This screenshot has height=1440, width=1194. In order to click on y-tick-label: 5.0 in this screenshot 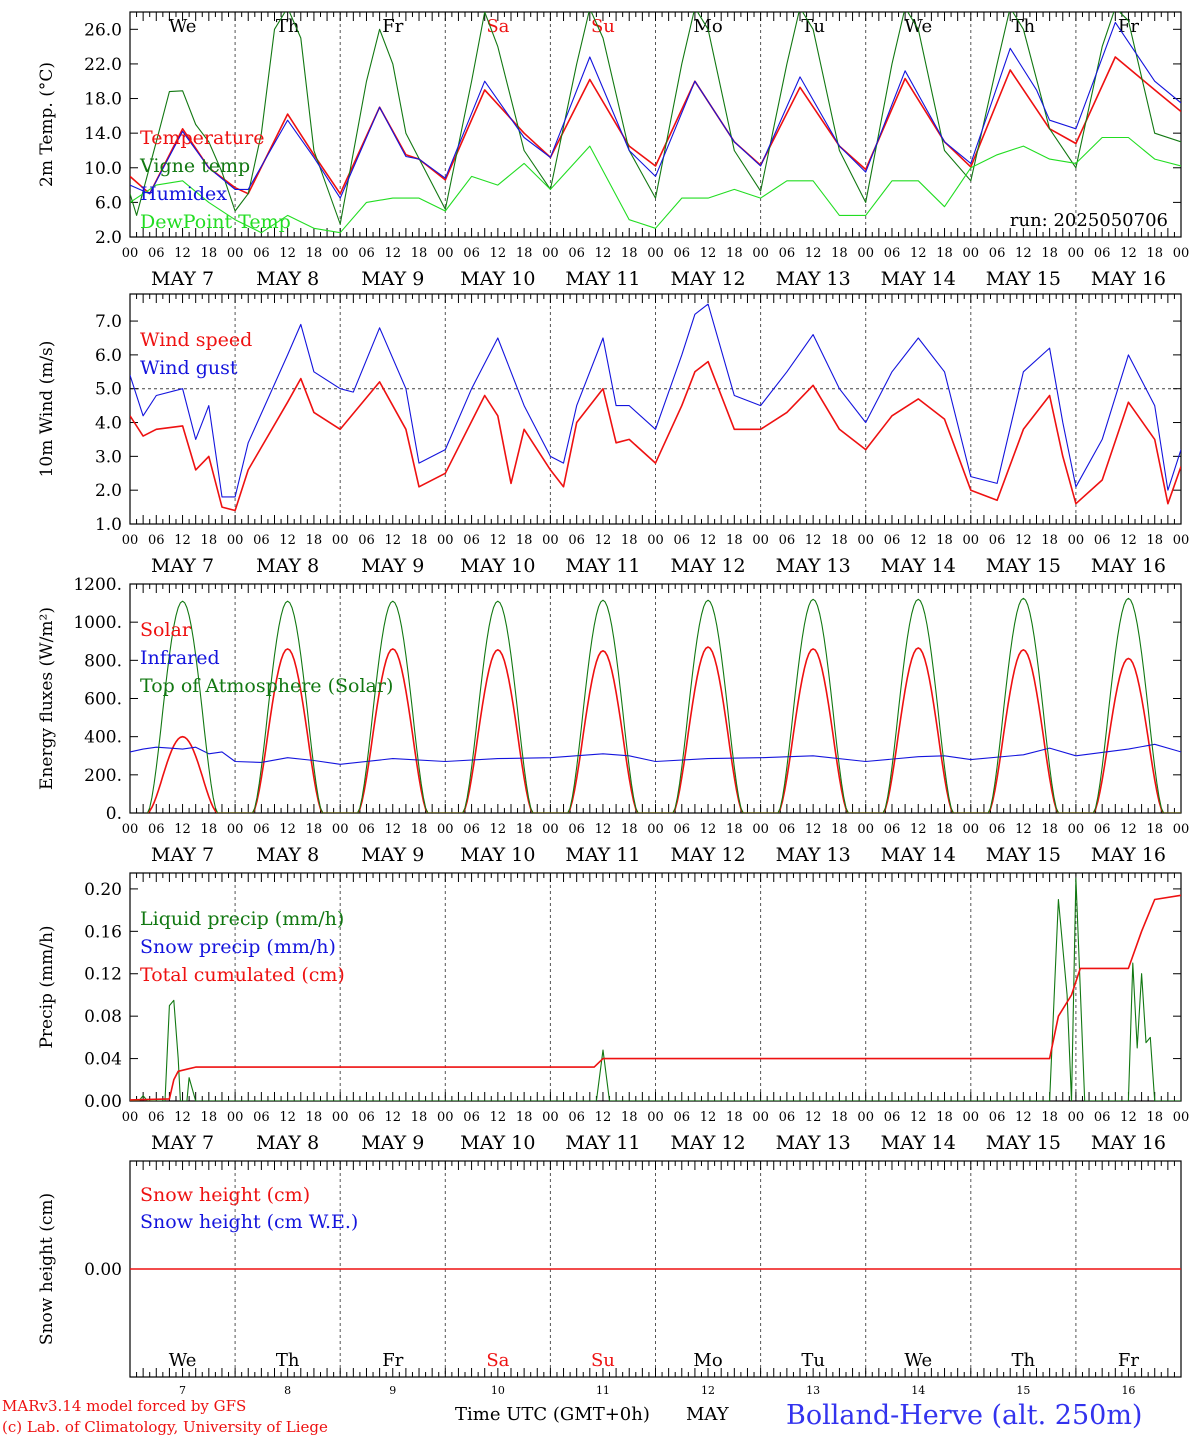, I will do `click(108, 390)`.